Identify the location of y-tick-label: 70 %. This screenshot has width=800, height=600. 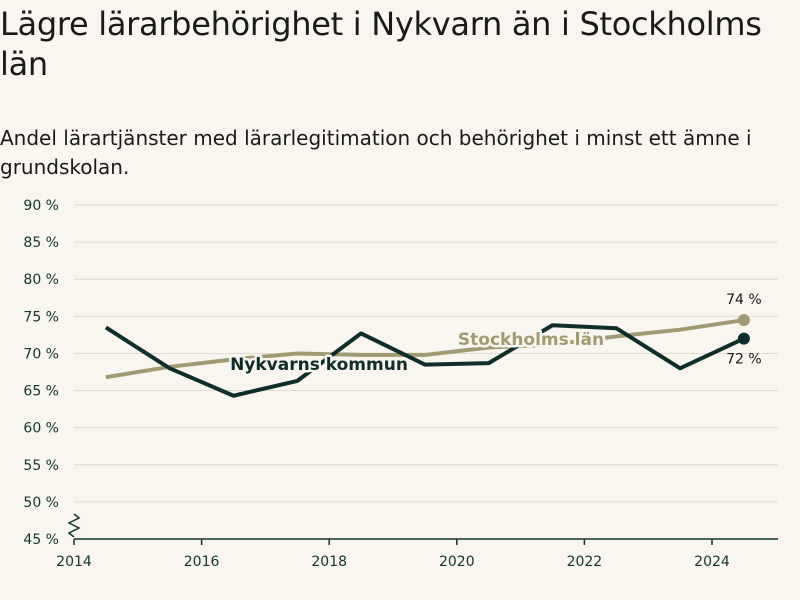
(41, 354).